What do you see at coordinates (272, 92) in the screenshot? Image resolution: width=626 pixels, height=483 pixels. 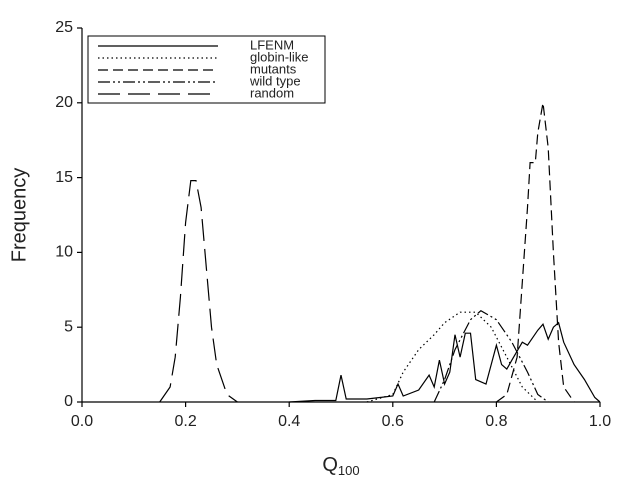 I see `legend-label: random` at bounding box center [272, 92].